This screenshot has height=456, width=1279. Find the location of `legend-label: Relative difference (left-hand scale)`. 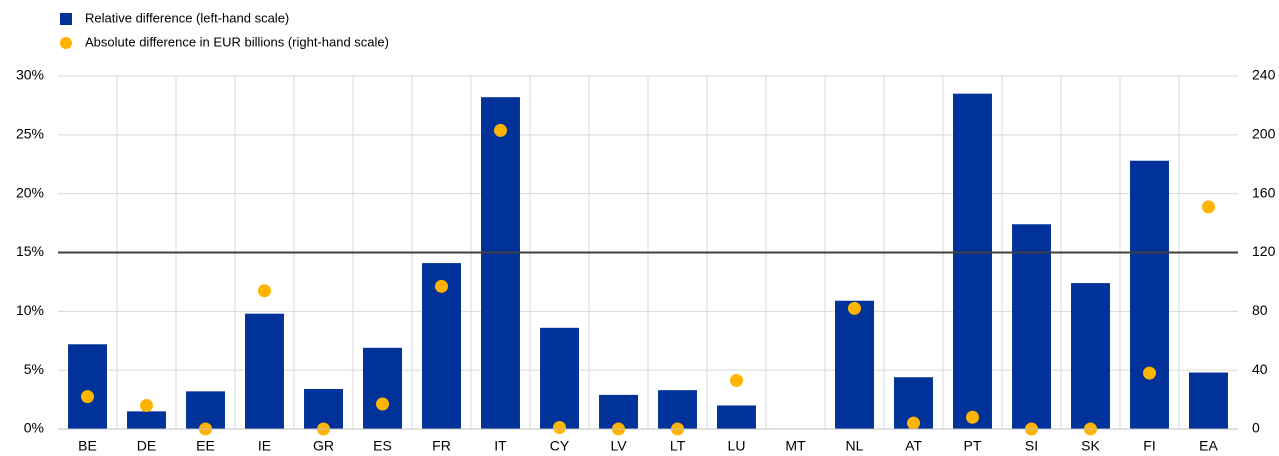

legend-label: Relative difference (left-hand scale) is located at coordinates (187, 17).